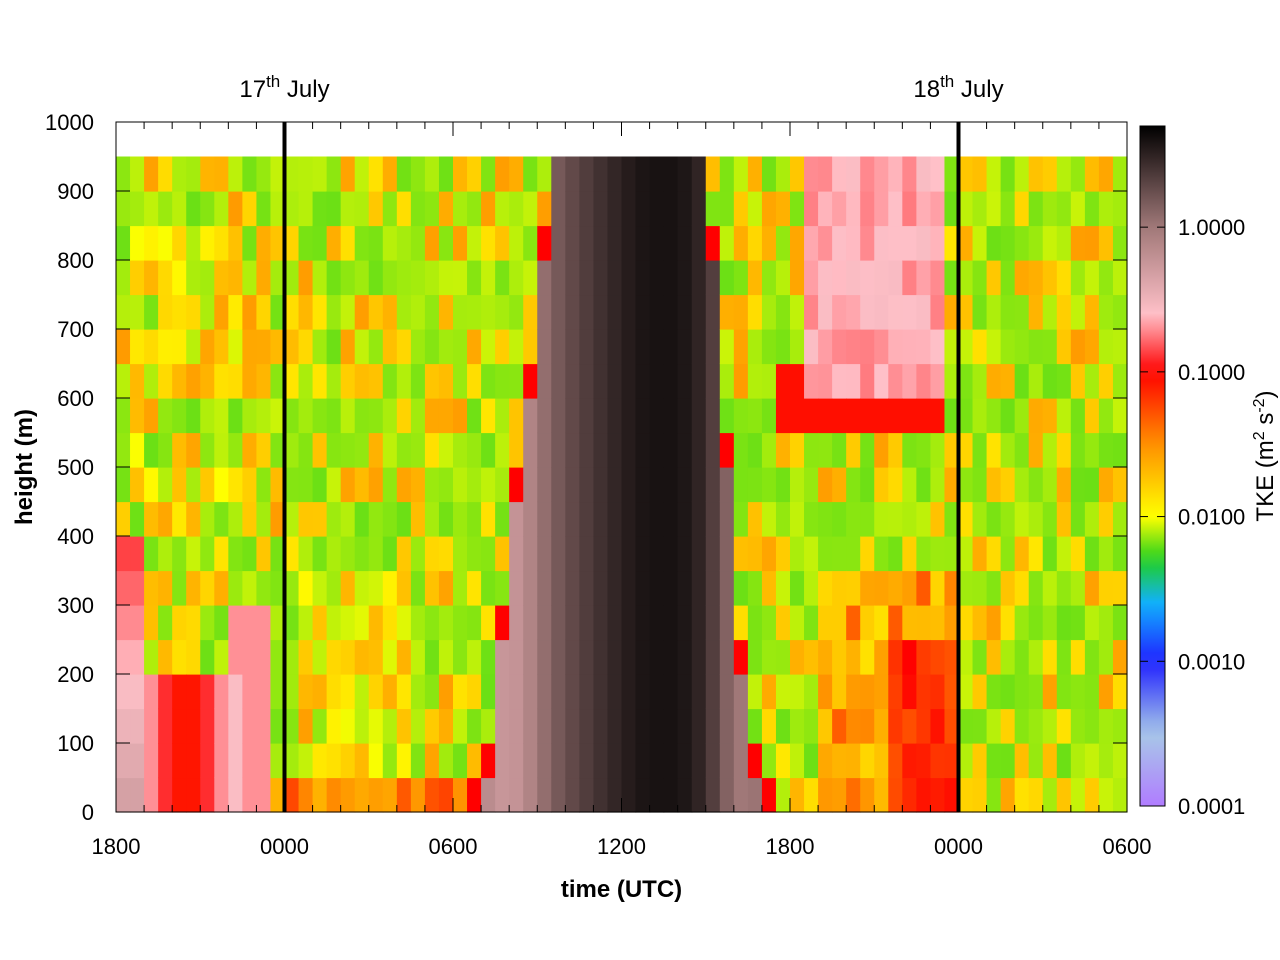 This screenshot has height=960, width=1280. What do you see at coordinates (284, 87) in the screenshot?
I see `day-label: 17th July` at bounding box center [284, 87].